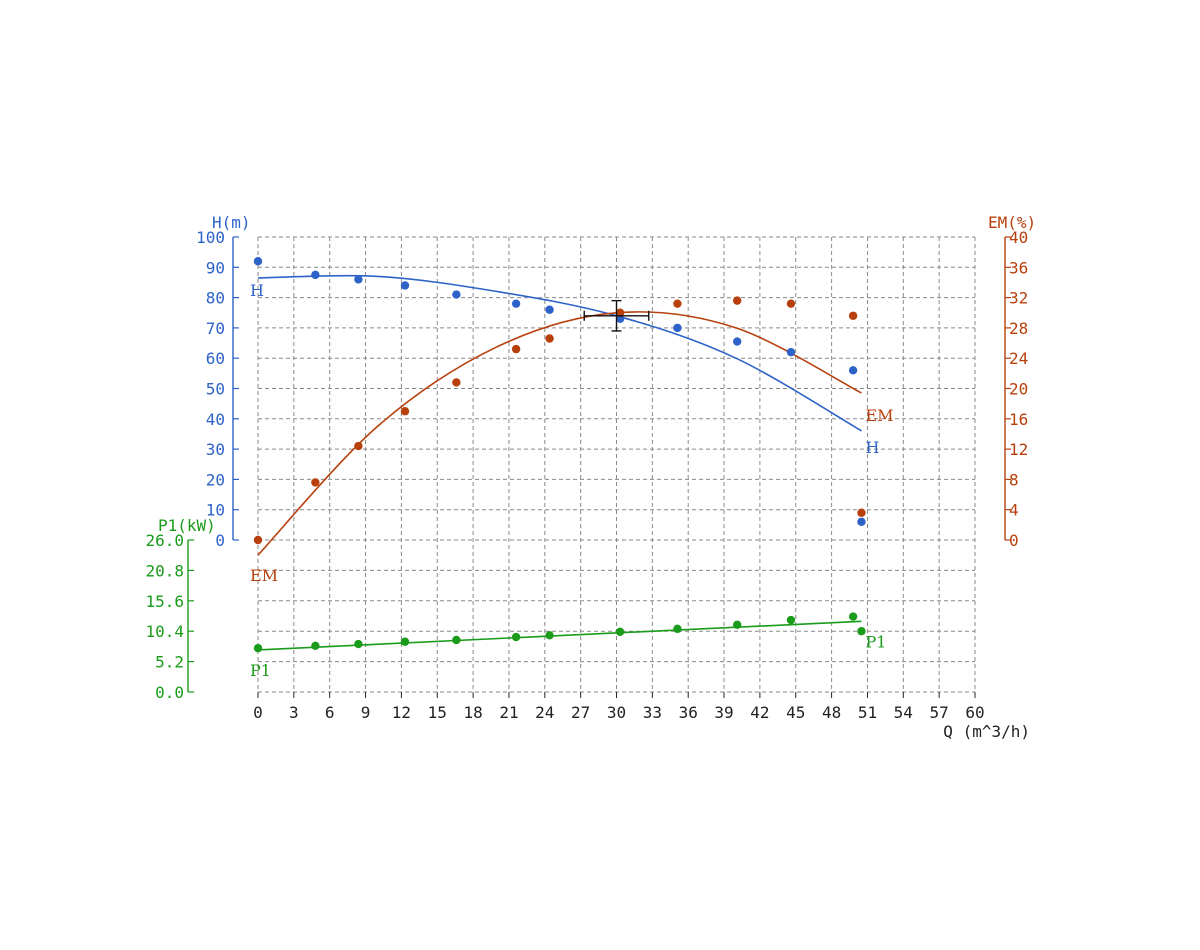  What do you see at coordinates (1018, 267) in the screenshot?
I see `em-tick-label: 36` at bounding box center [1018, 267].